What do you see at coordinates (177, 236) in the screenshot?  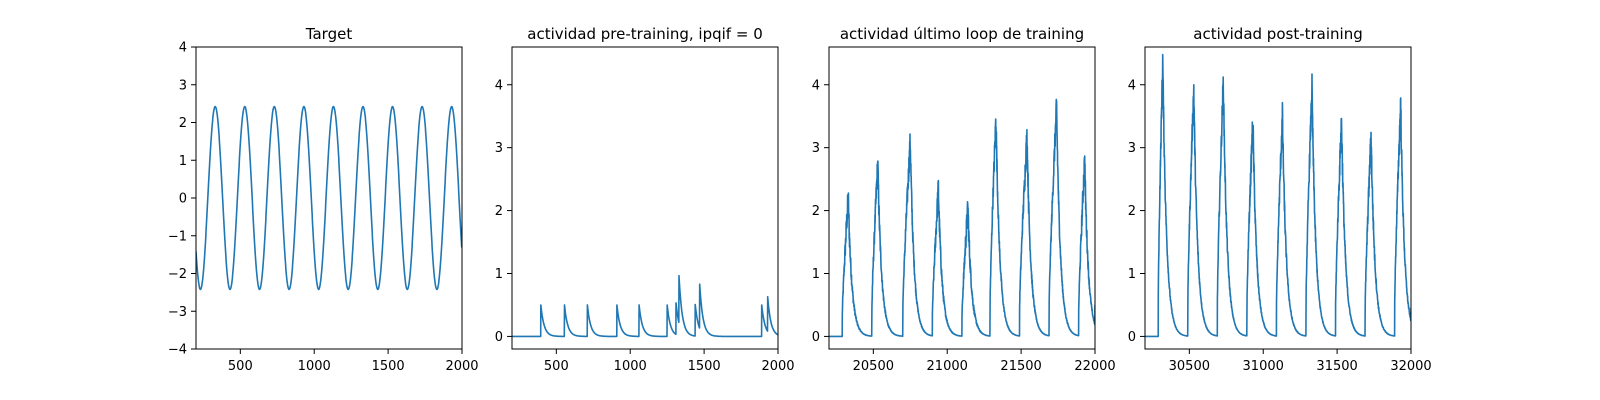 I see `y-tick-label: −1` at bounding box center [177, 236].